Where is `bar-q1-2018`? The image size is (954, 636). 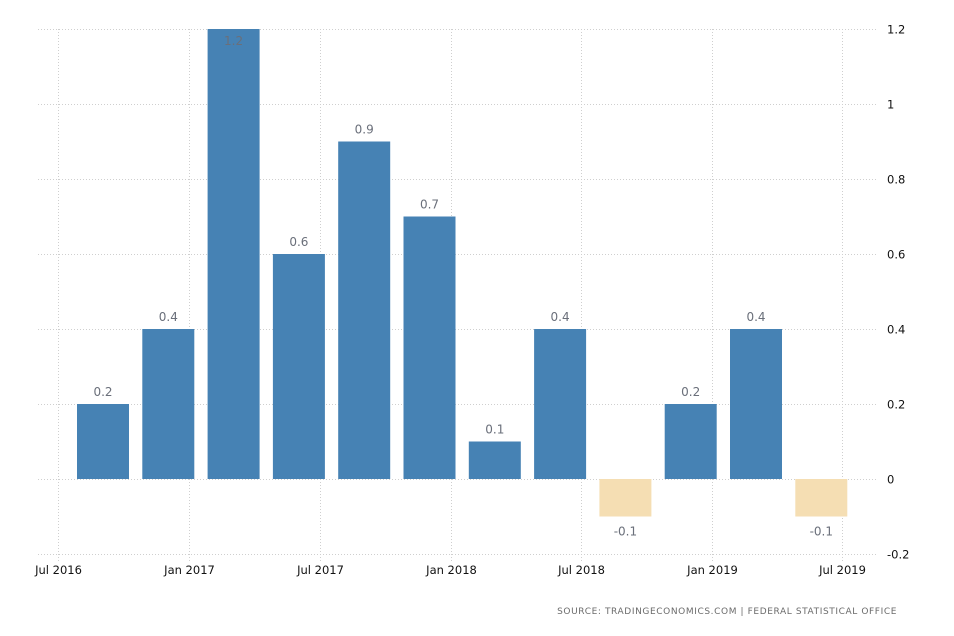 bar-q1-2018 is located at coordinates (494, 460).